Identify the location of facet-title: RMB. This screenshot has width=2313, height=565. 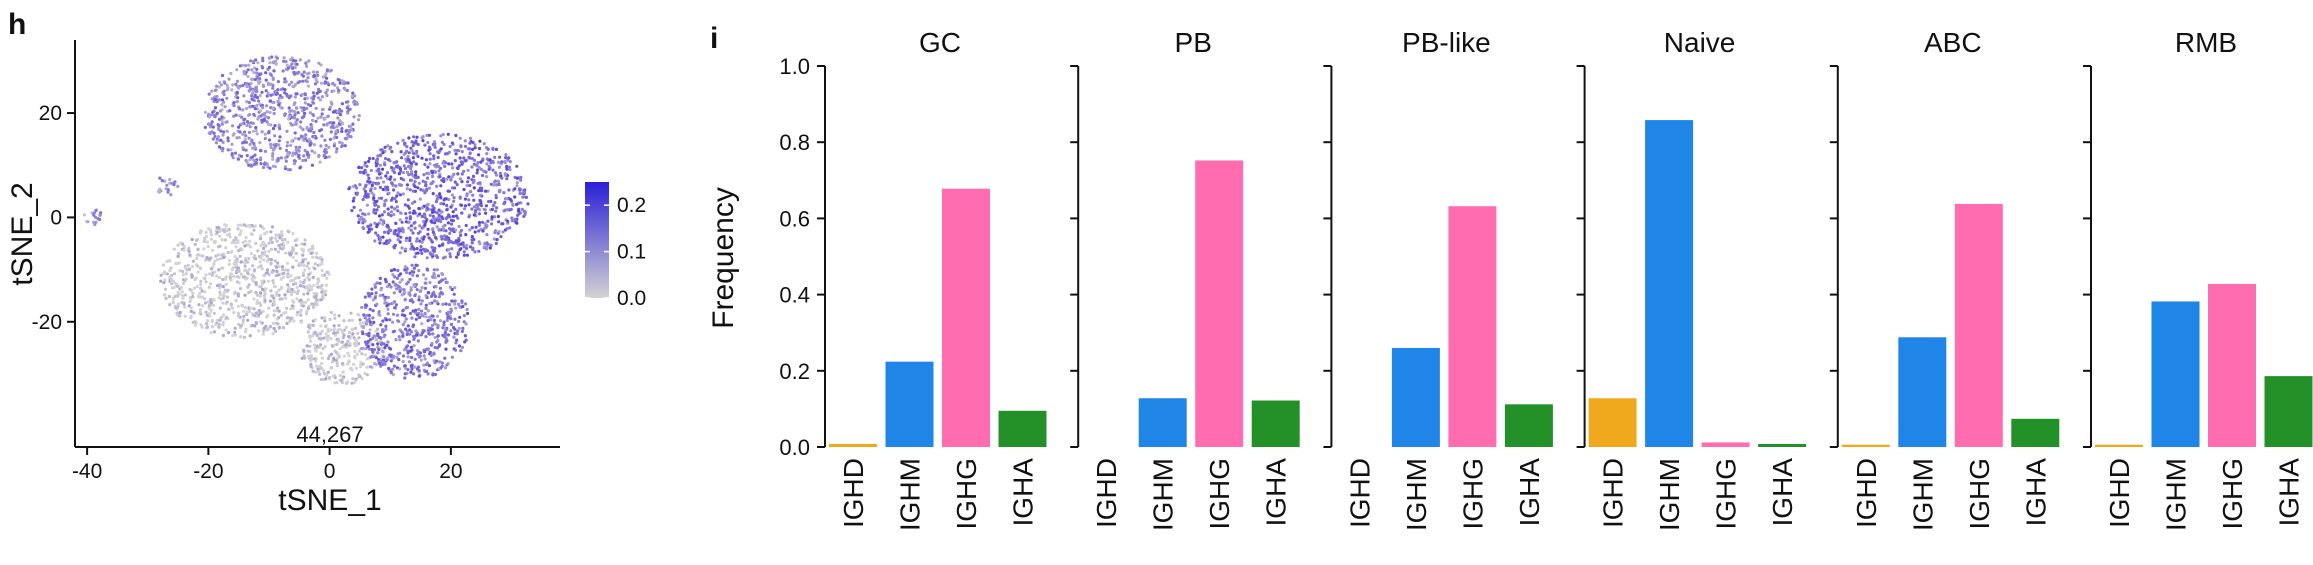
(2206, 42).